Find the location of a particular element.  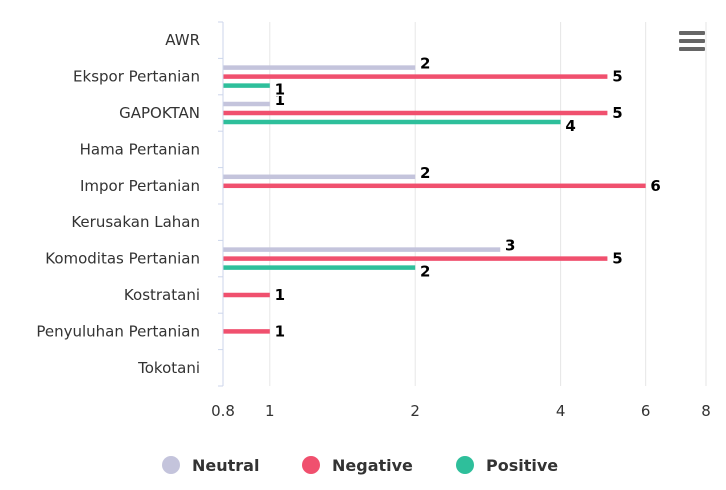

data-label: 3 is located at coordinates (510, 246).